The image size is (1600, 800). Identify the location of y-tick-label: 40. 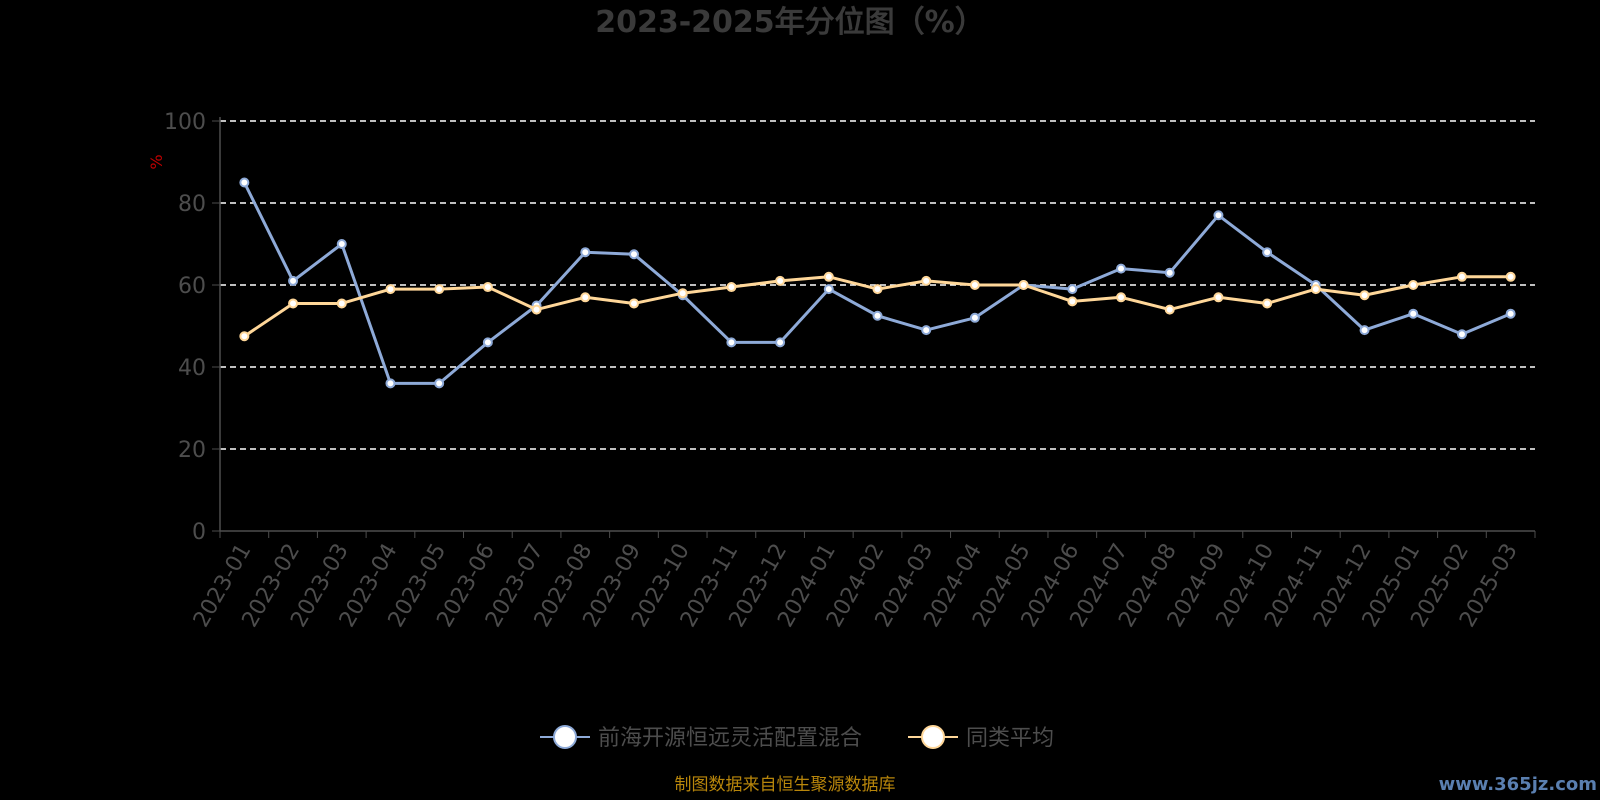
(192, 368).